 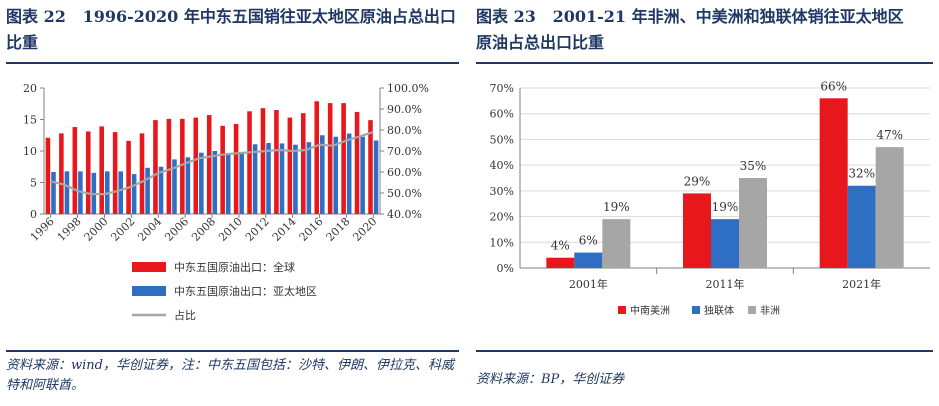 What do you see at coordinates (330, 158) in the screenshot?
I see `bar-global-2017` at bounding box center [330, 158].